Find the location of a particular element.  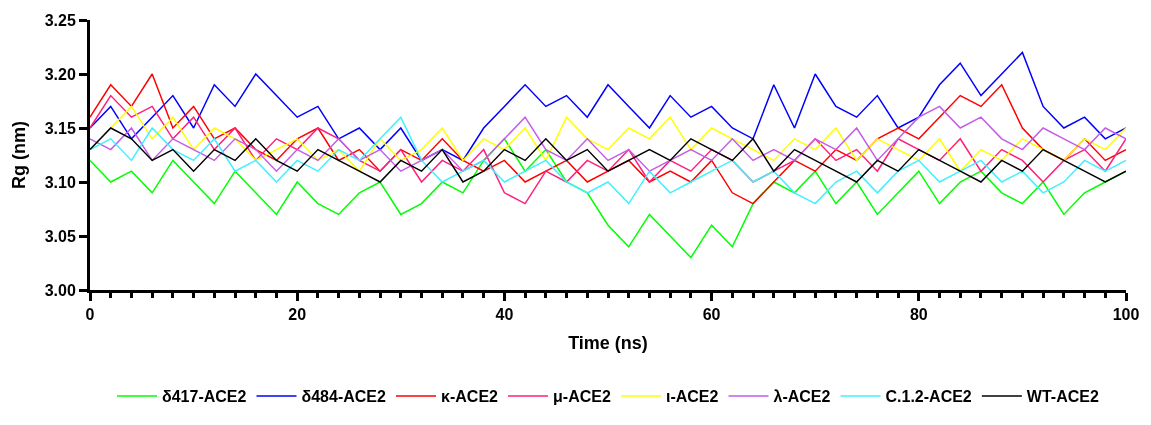

x-axis-title: Time (ns) is located at coordinates (608, 343).